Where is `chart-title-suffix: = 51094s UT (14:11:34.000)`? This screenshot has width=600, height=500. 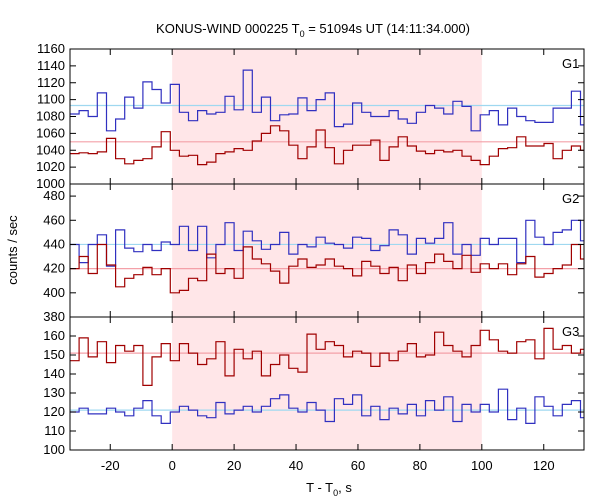 chart-title-suffix: = 51094s UT (14:11:34.000) is located at coordinates (387, 28).